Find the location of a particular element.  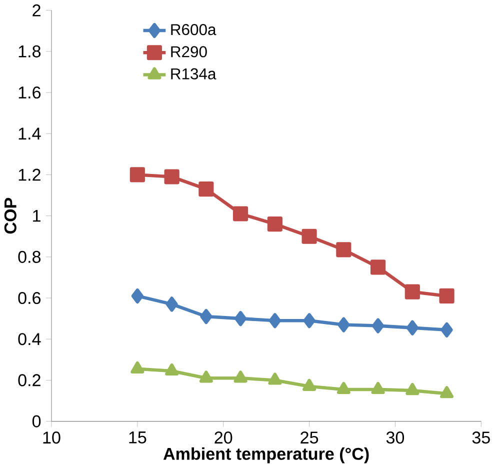

y-tick-label: 0 is located at coordinates (36, 421).